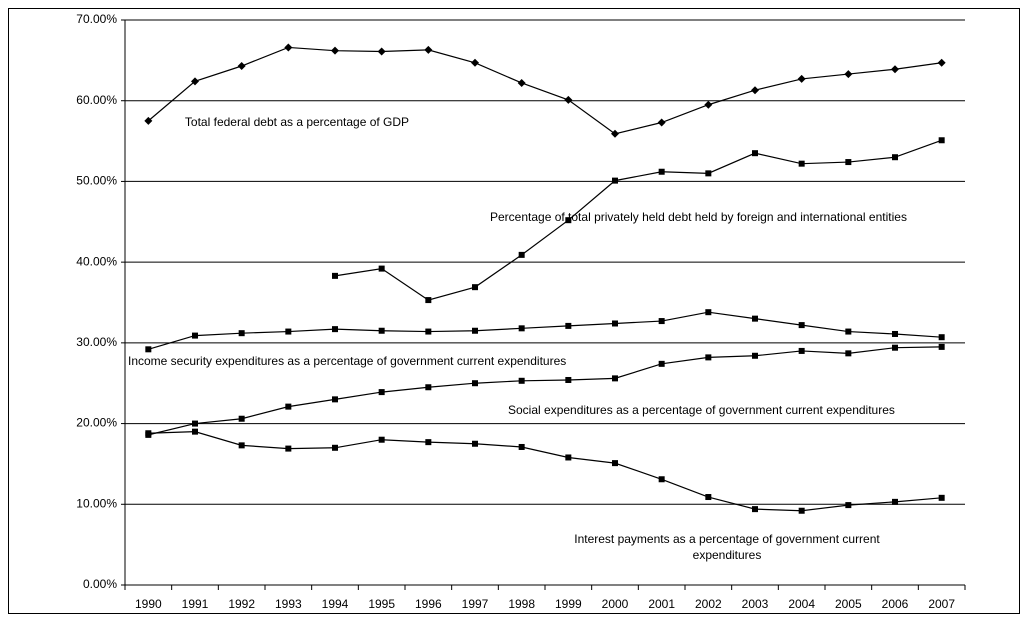 The image size is (1029, 623). Describe the element at coordinates (96, 100) in the screenshot. I see `y-tick-label: 60.00%` at that location.